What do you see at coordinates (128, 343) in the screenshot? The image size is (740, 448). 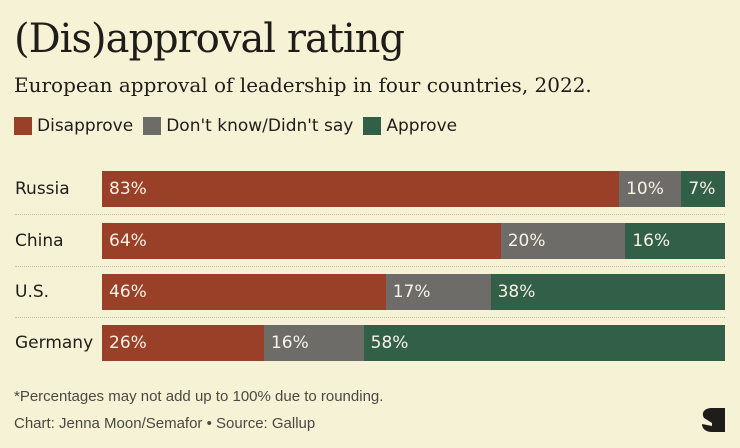 I see `data-label: 26%` at bounding box center [128, 343].